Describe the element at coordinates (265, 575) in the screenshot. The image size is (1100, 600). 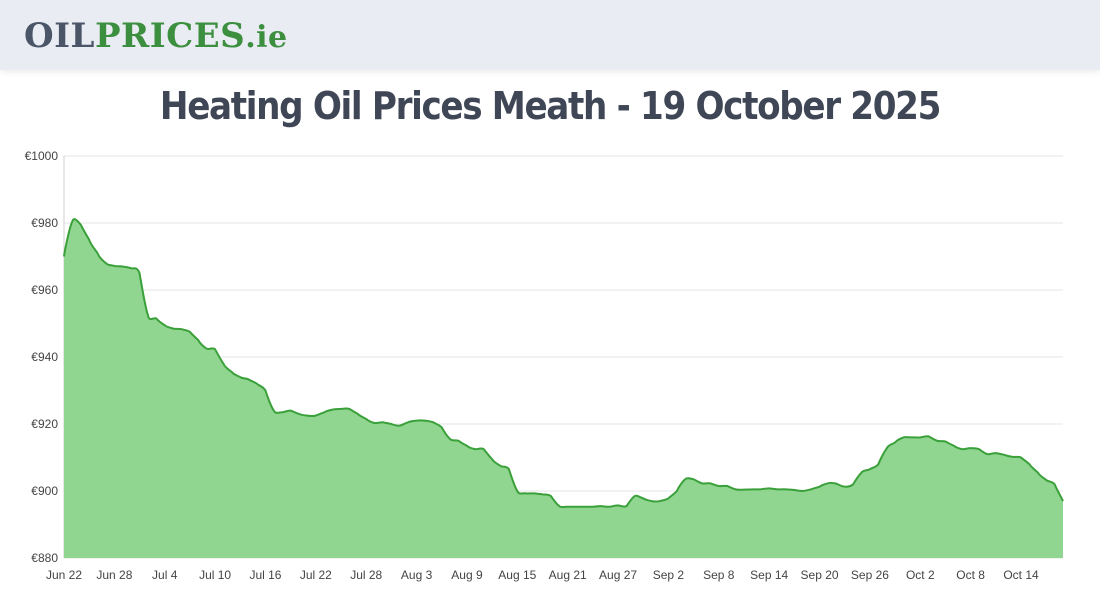
I see `x-tick-label: Jul 16` at that location.